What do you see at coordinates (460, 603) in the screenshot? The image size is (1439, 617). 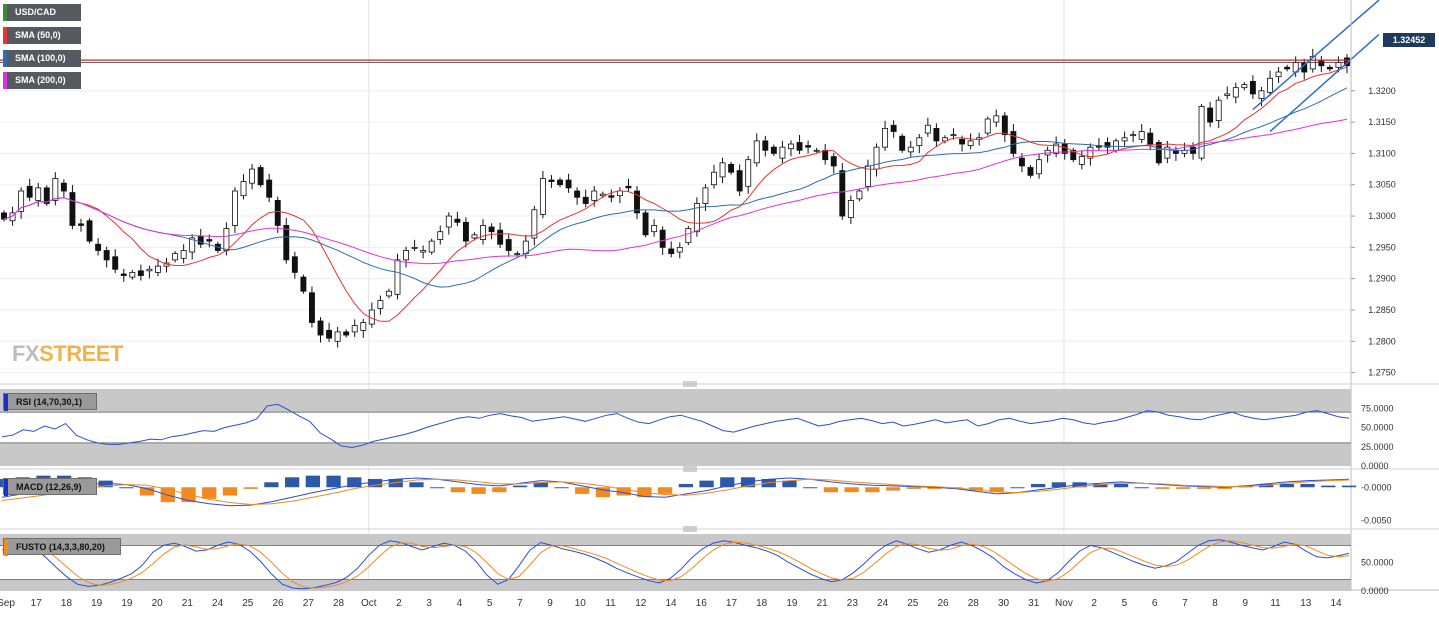 I see `x-axis-label: 4` at bounding box center [460, 603].